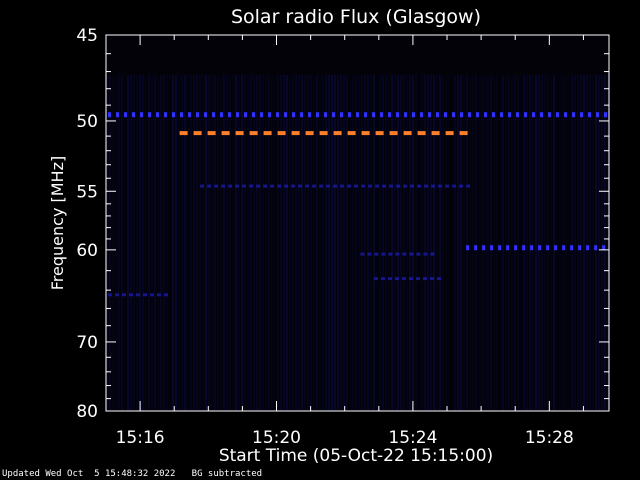 This screenshot has height=480, width=640. I want to click on y-tick-label: 70, so click(87, 343).